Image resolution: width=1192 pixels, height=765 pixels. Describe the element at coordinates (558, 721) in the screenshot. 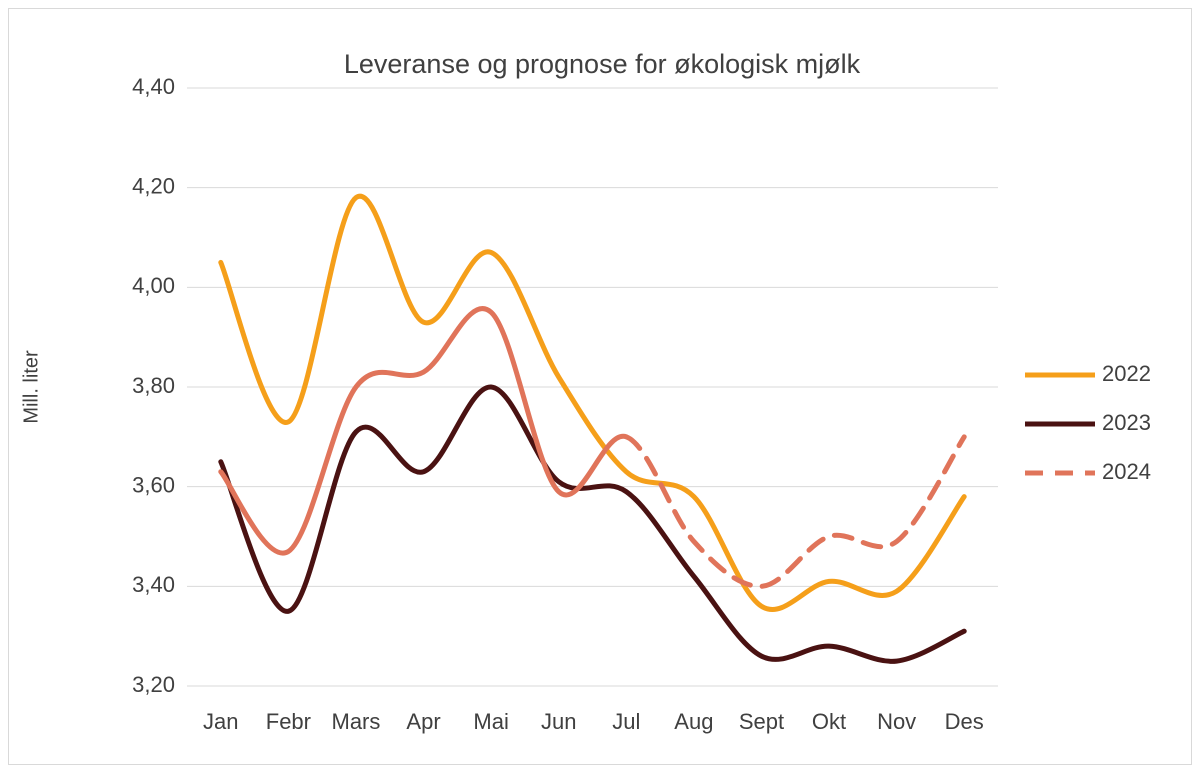

I see `x-tick-label: Jun` at that location.